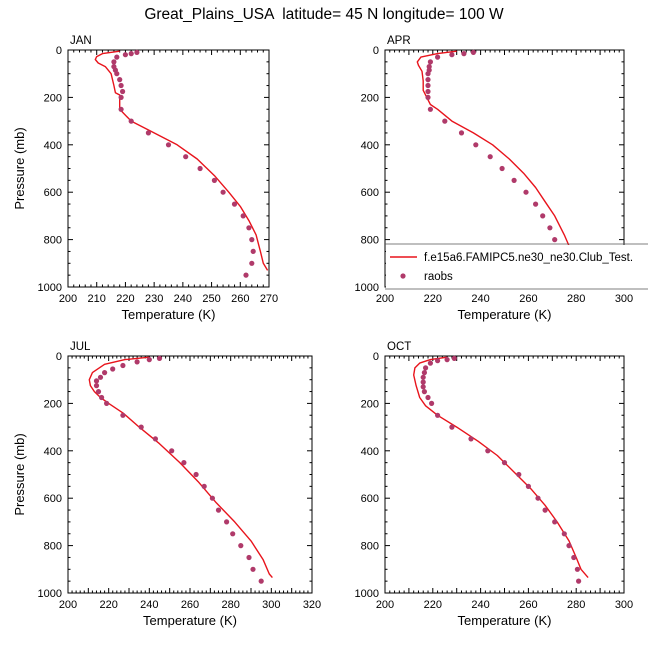 This screenshot has height=648, width=648. What do you see at coordinates (528, 258) in the screenshot?
I see `legend-entry-model: f.e15a6.FAMIPC5.ne30_ne30.Club_Test.` at bounding box center [528, 258].